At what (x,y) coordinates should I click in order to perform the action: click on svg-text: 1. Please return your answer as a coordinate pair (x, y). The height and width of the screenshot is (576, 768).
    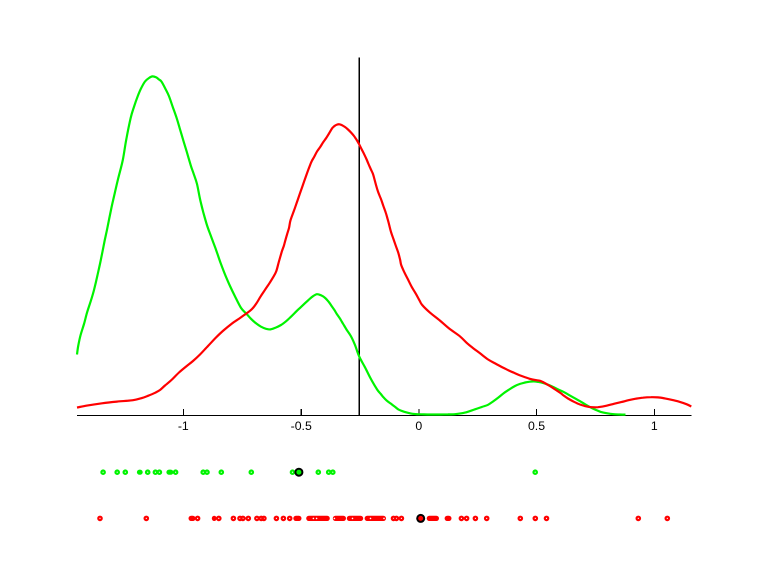
    Looking at the image, I should click on (654, 426).